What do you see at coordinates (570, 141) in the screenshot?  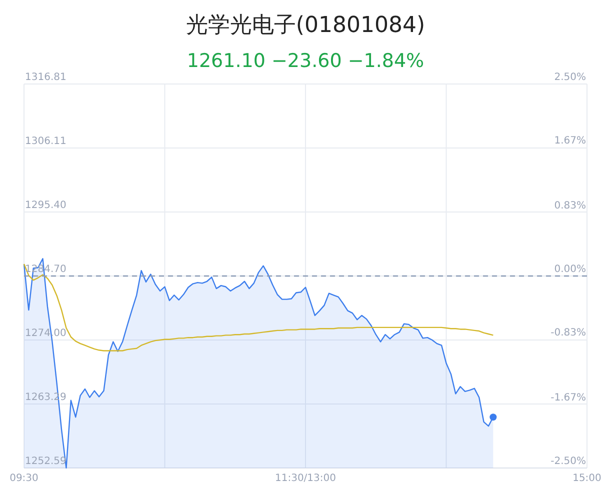 I see `y2-tick-label: 1.67%` at bounding box center [570, 141].